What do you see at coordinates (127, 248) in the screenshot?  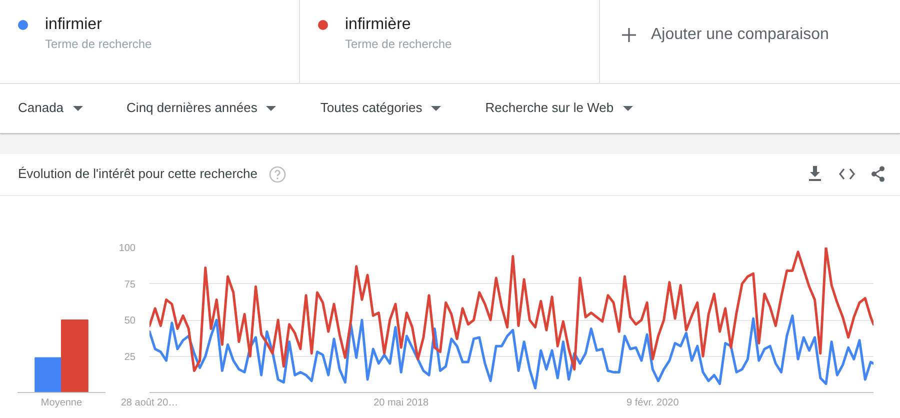 I see `y-tick-label: 100` at bounding box center [127, 248].